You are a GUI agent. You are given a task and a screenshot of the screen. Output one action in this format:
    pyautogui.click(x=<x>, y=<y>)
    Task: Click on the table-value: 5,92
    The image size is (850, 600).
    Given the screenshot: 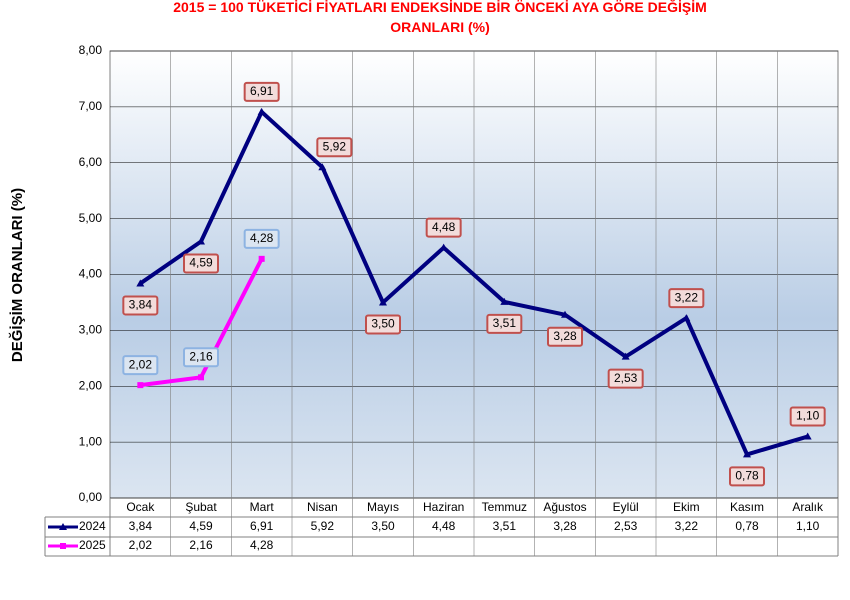 What is the action you would take?
    pyautogui.click(x=323, y=526)
    